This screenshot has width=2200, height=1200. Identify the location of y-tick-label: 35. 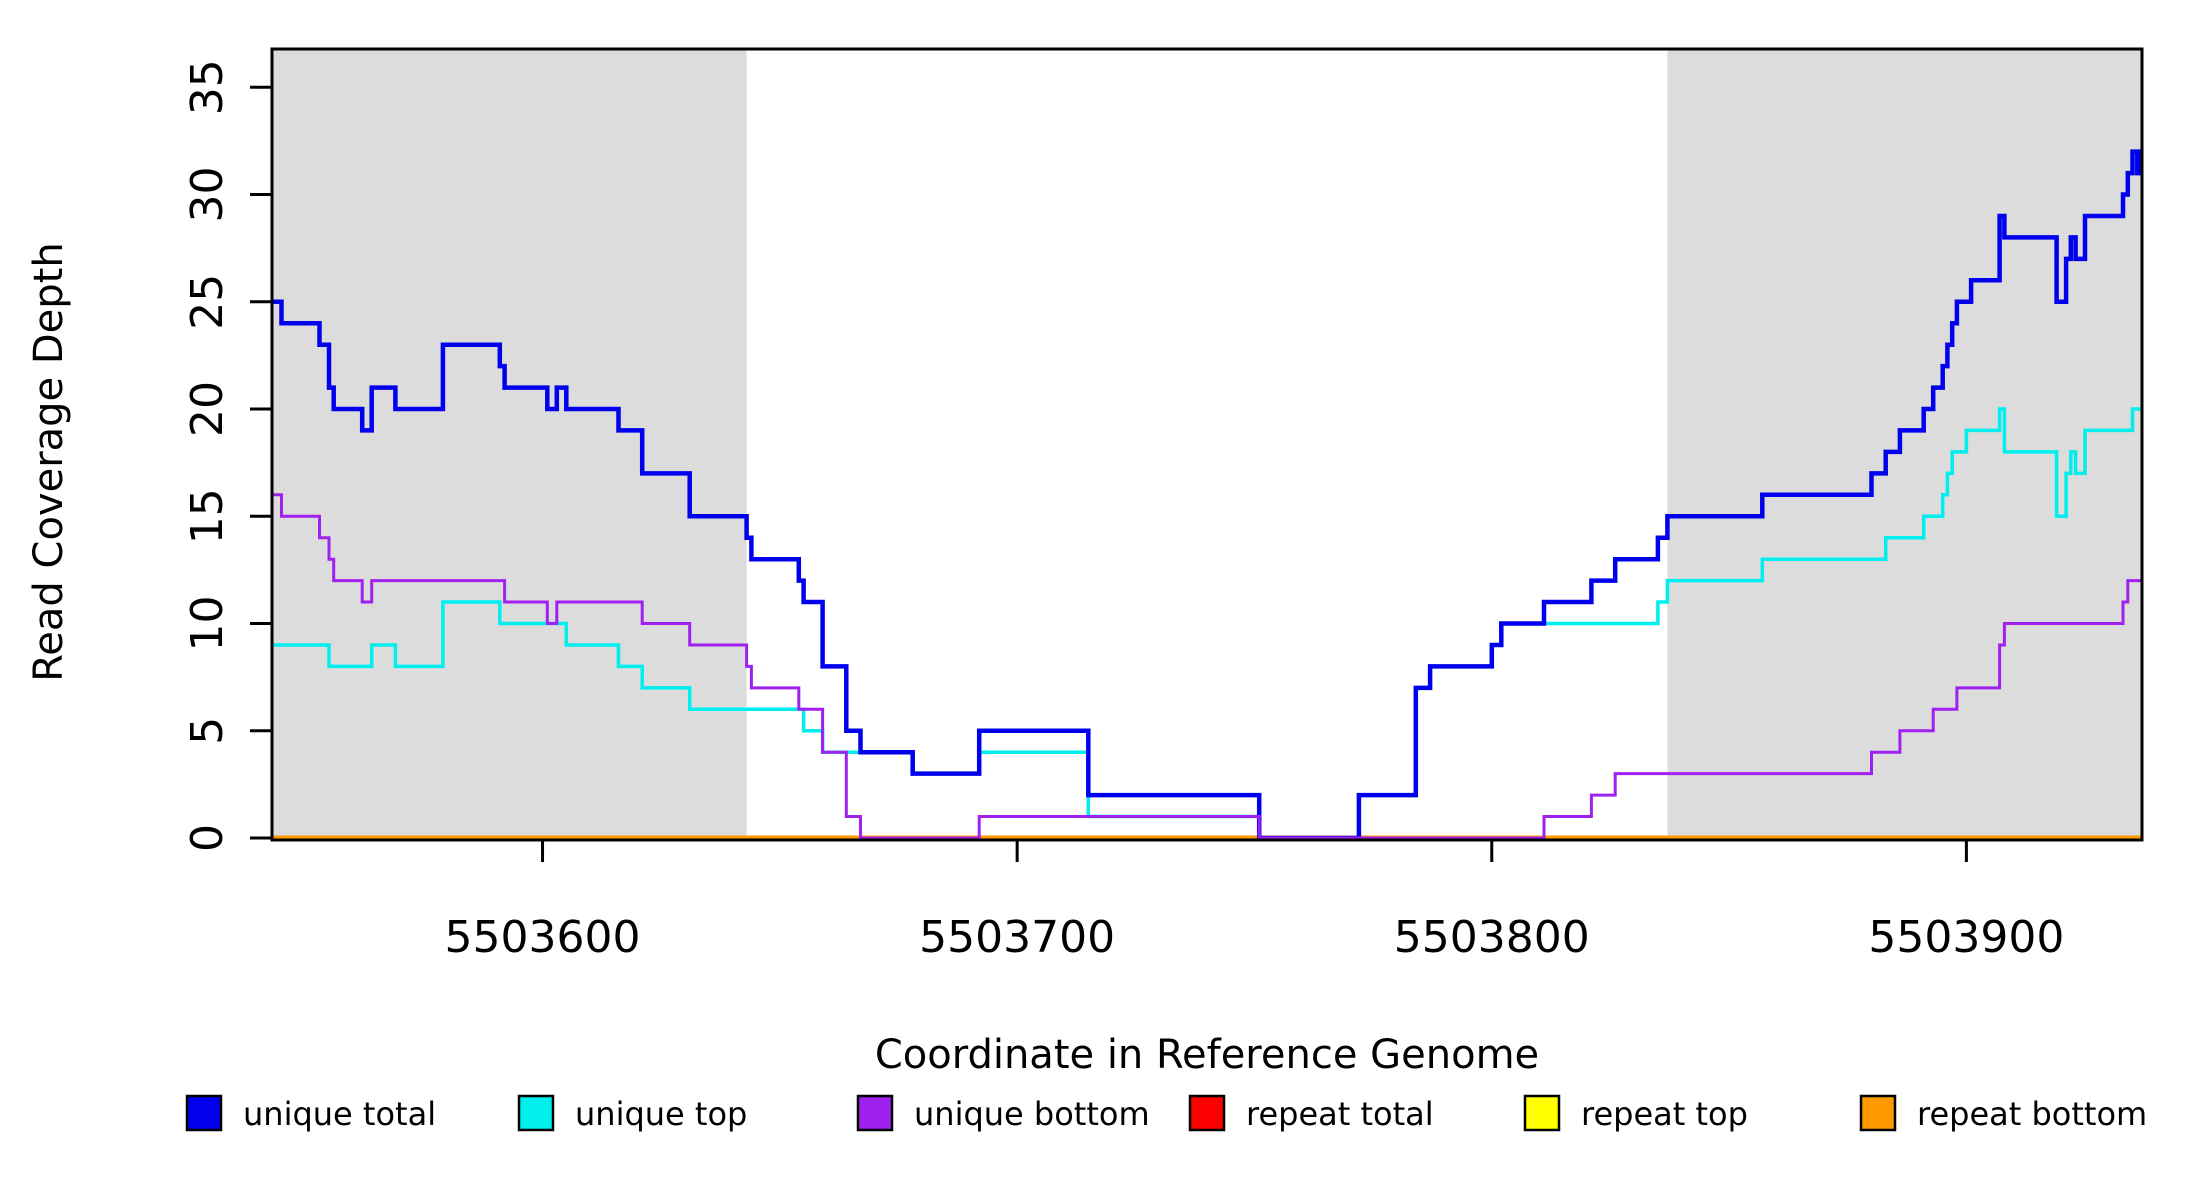
(207, 87).